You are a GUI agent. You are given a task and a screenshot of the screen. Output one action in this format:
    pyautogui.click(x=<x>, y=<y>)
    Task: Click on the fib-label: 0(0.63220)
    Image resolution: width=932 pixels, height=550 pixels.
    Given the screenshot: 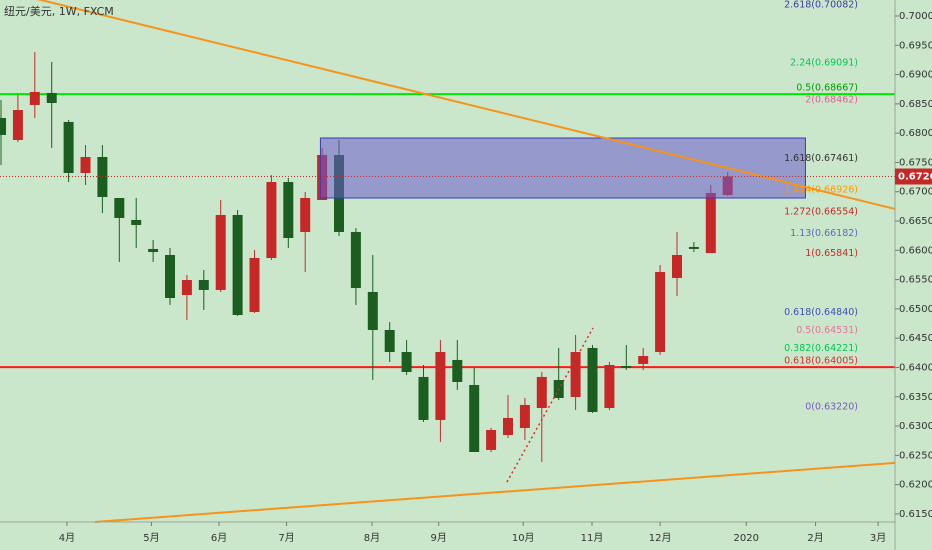 What is the action you would take?
    pyautogui.click(x=831, y=407)
    